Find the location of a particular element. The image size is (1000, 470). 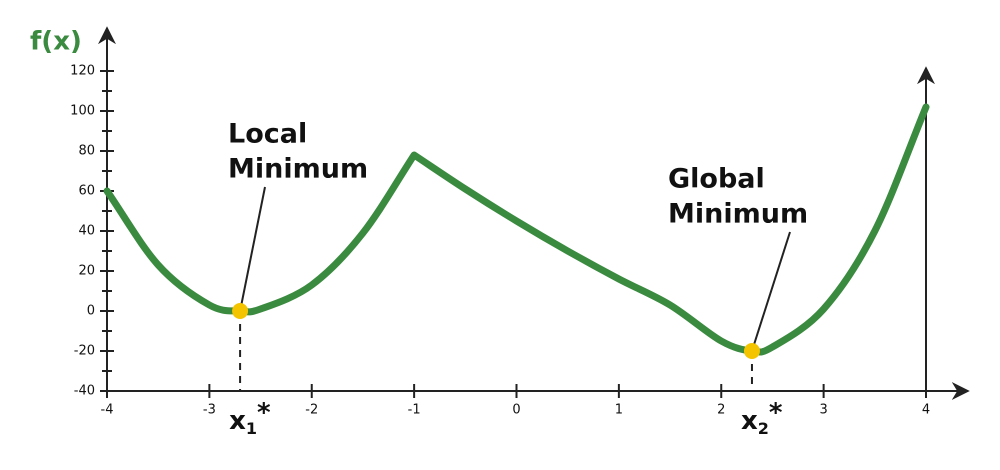

annotation: Global is located at coordinates (716, 179).